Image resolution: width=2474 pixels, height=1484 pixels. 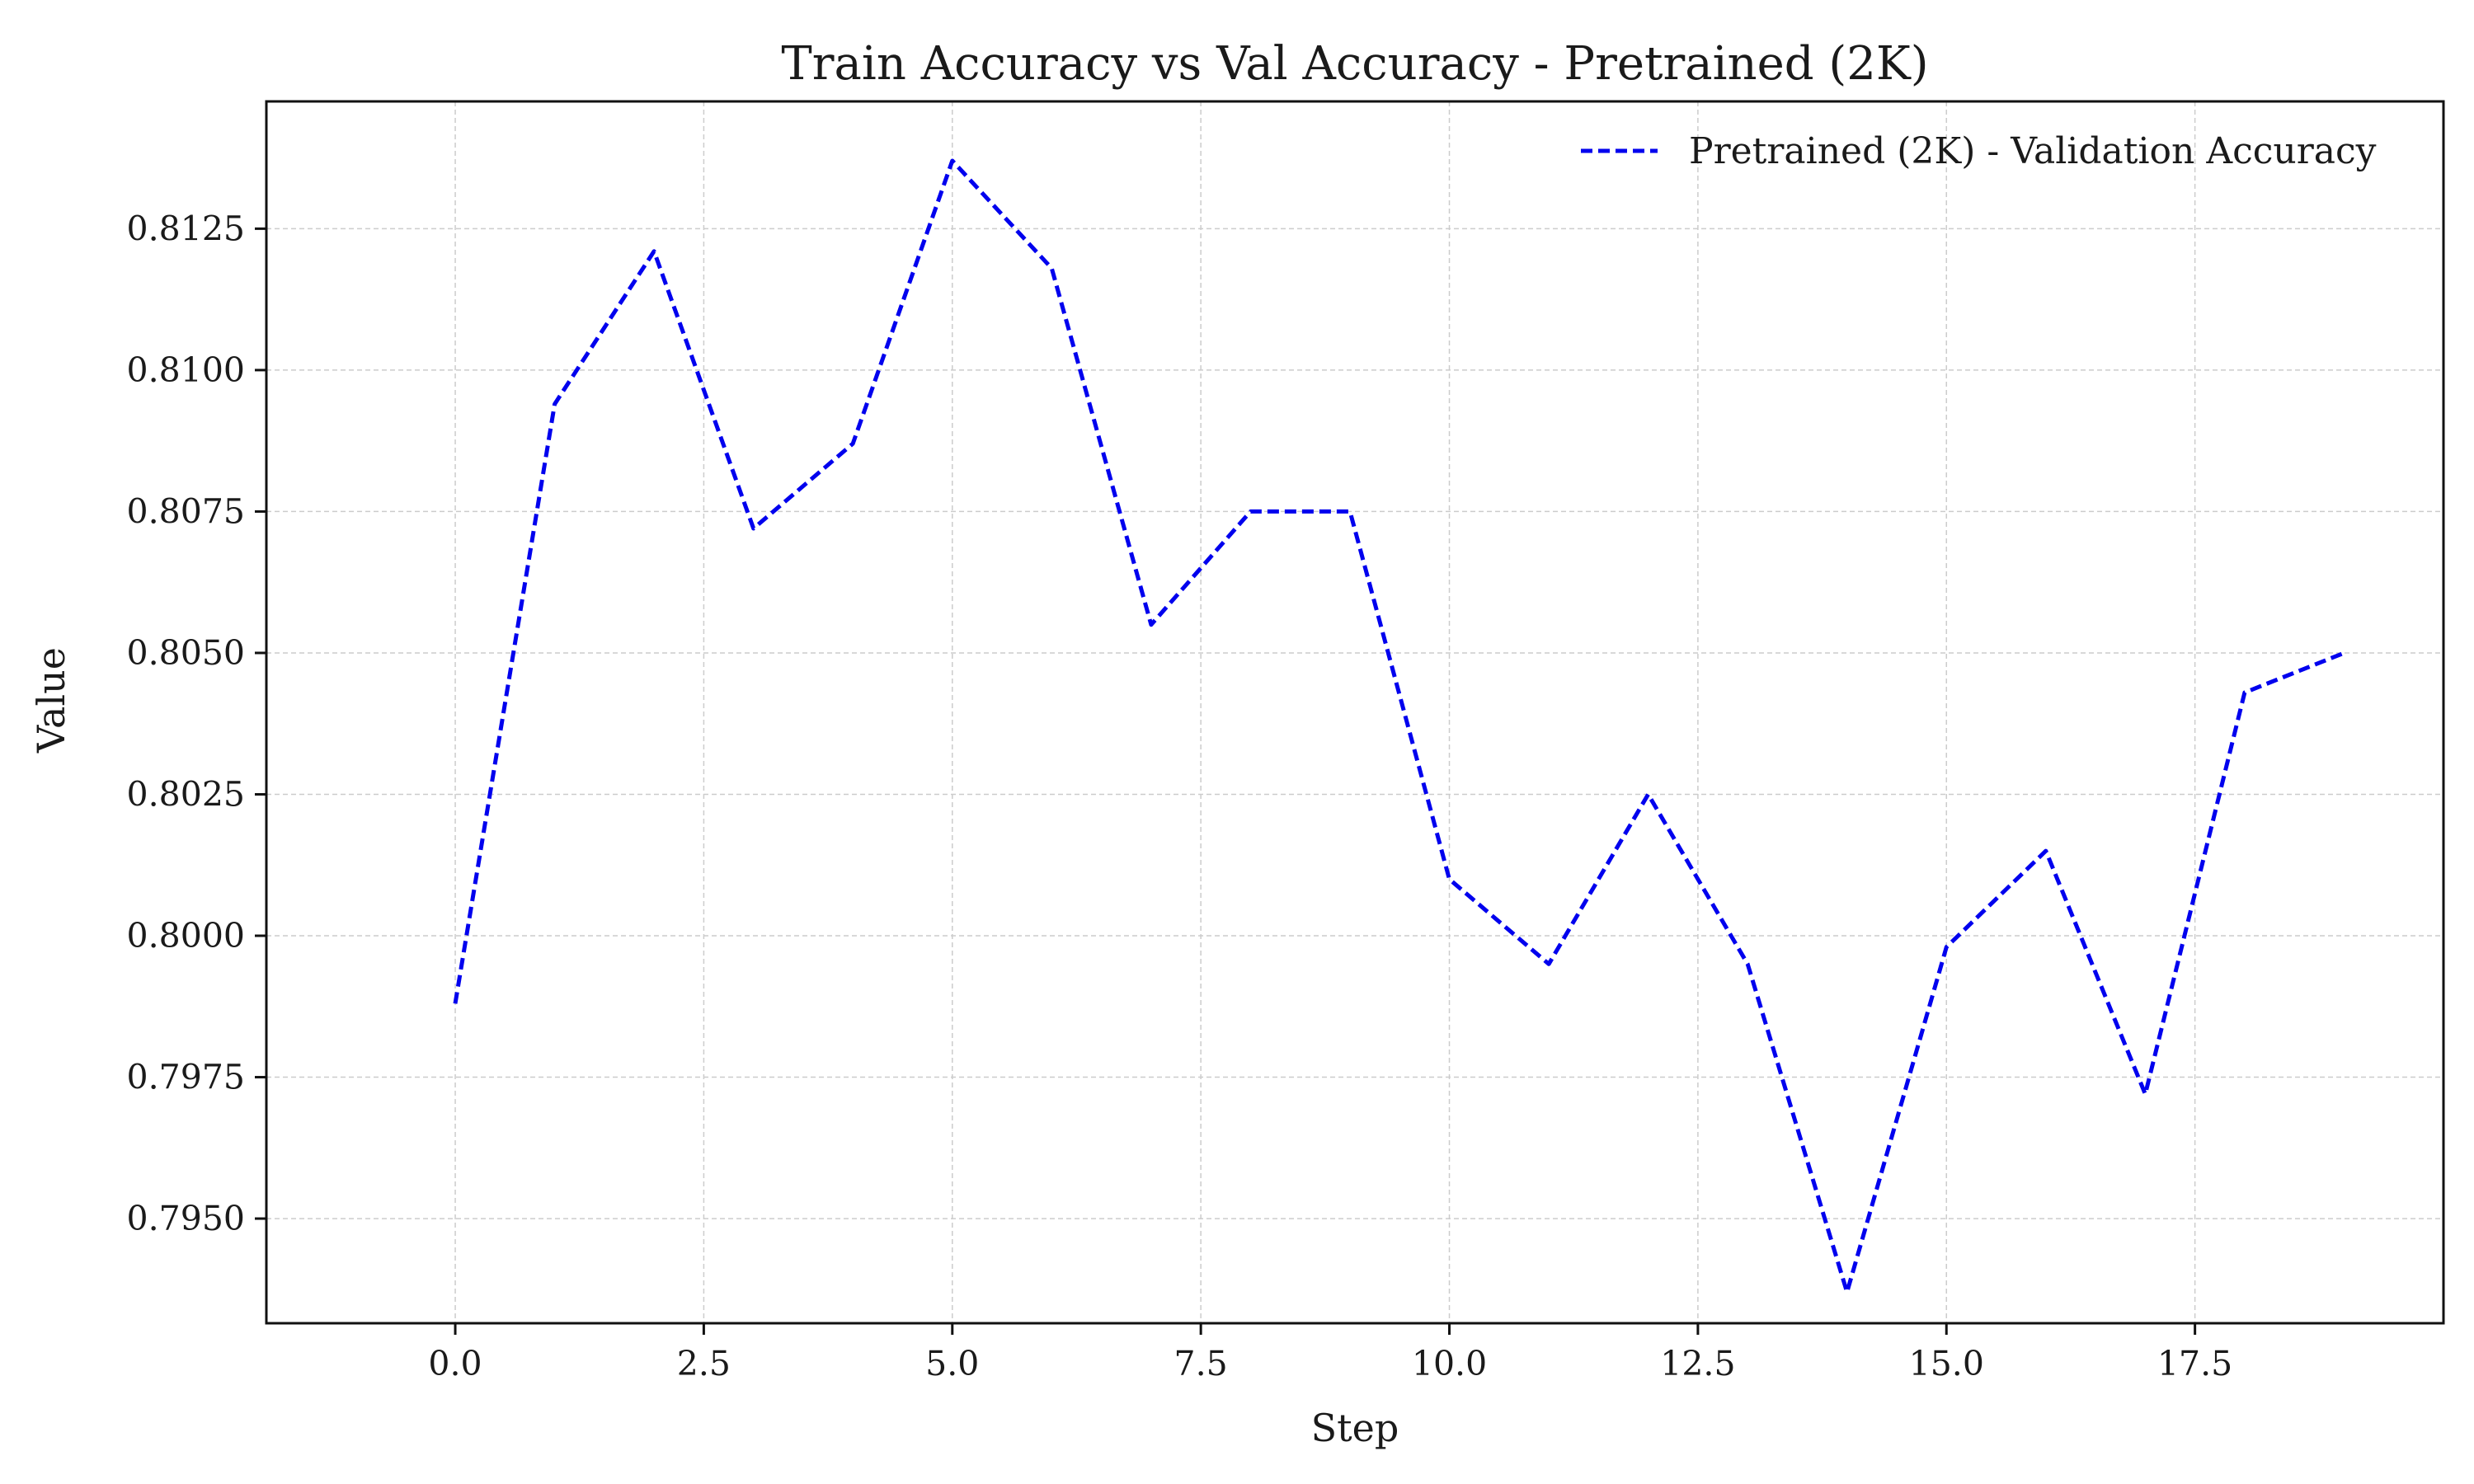 I want to click on x-axis-label: Step, so click(x=1355, y=1428).